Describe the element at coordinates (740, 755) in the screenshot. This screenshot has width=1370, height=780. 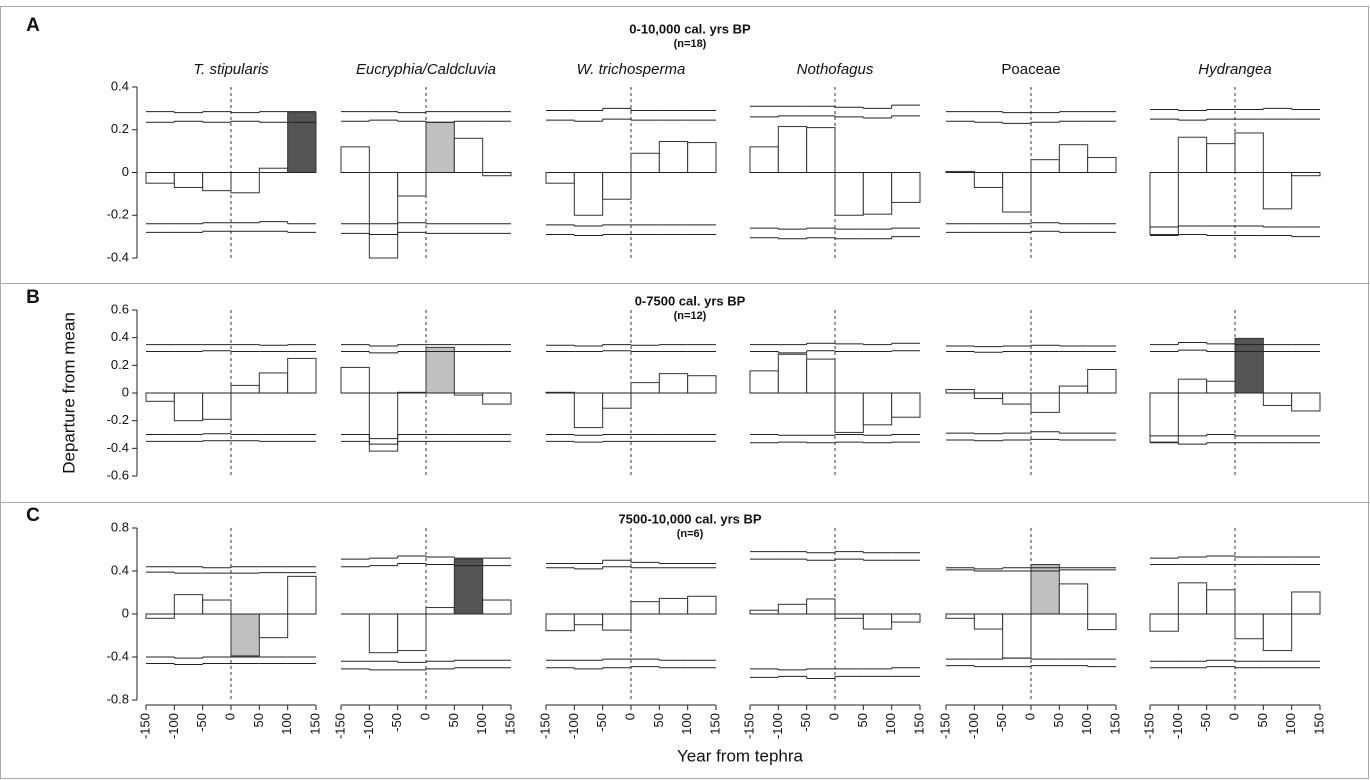
I see `x-axis-label: Year from tephra` at that location.